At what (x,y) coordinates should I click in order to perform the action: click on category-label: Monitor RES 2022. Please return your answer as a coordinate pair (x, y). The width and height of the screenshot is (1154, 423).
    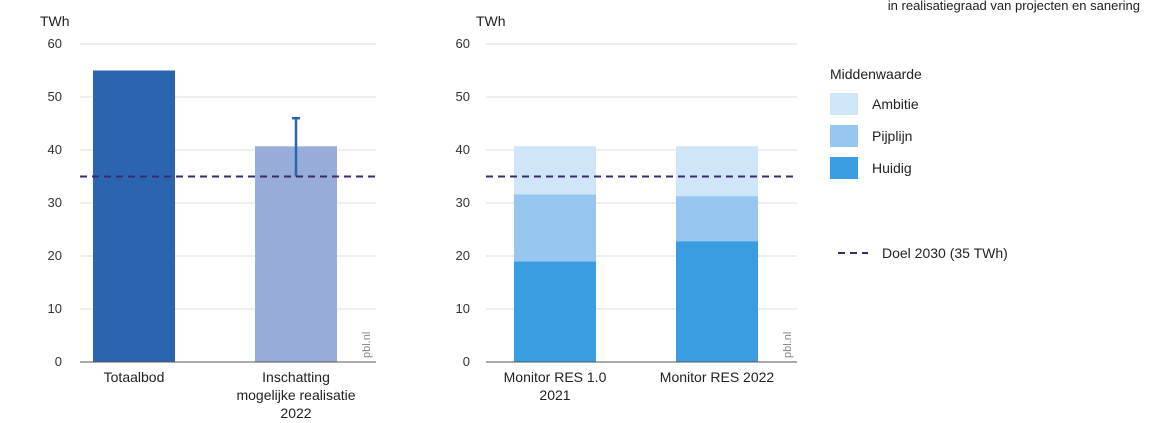
    Looking at the image, I should click on (717, 377).